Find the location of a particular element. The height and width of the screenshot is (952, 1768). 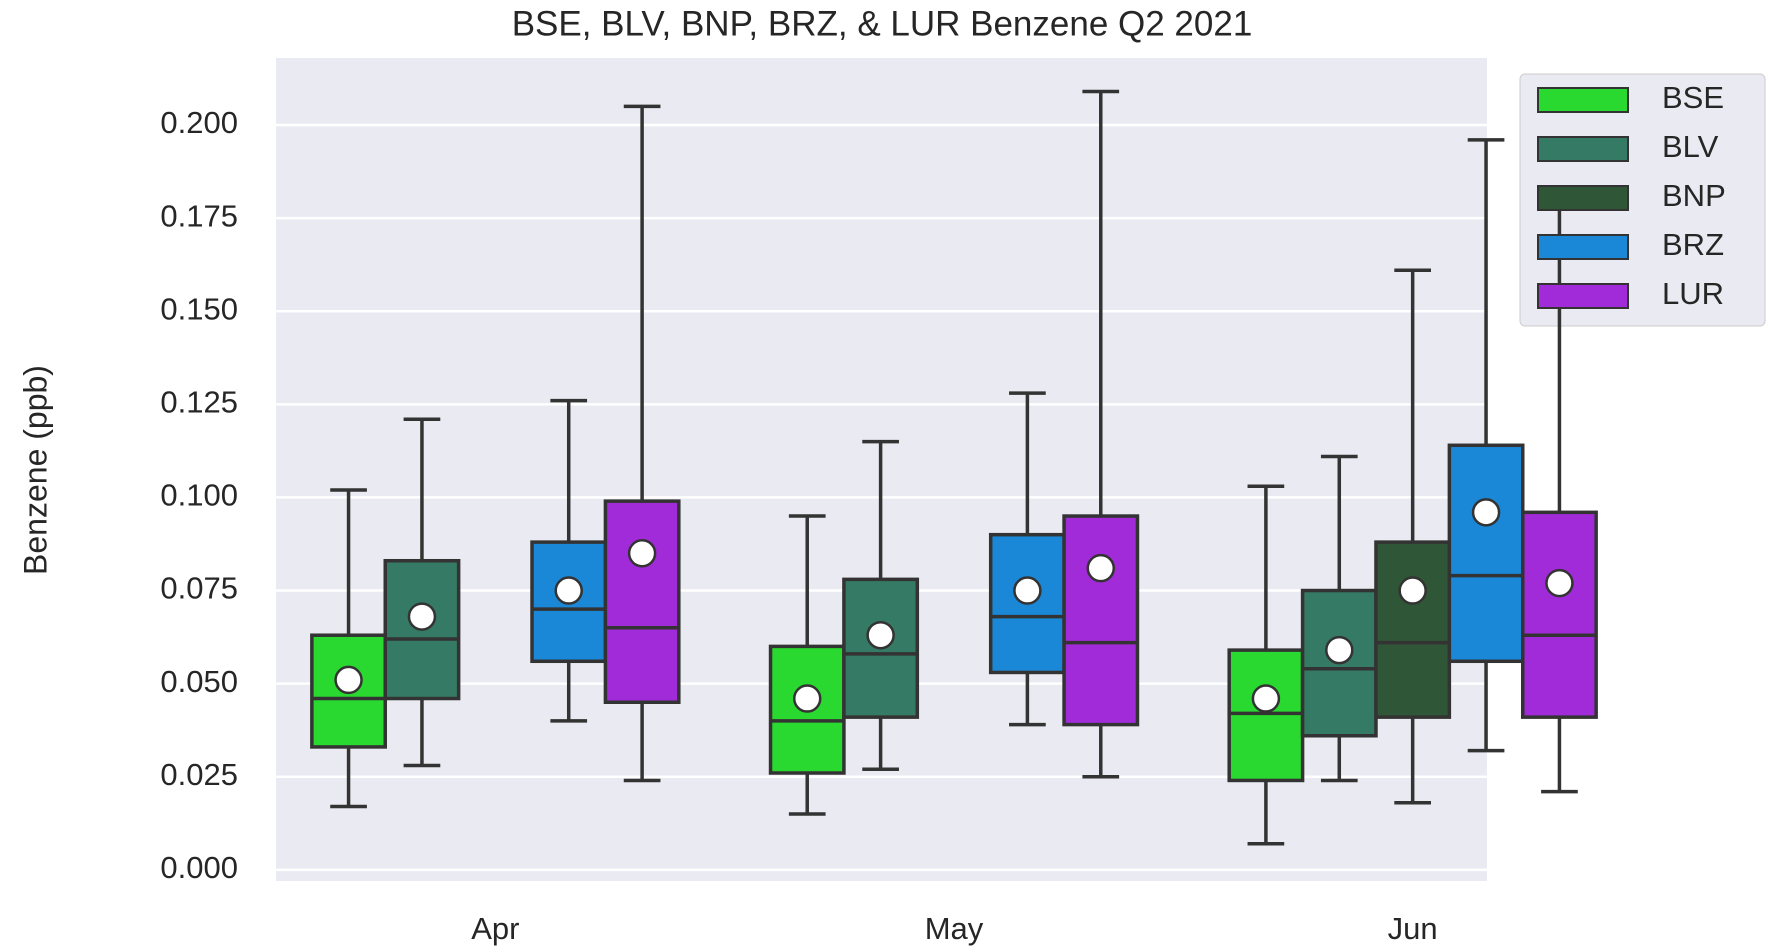

legend-label: BNP is located at coordinates (1694, 195).